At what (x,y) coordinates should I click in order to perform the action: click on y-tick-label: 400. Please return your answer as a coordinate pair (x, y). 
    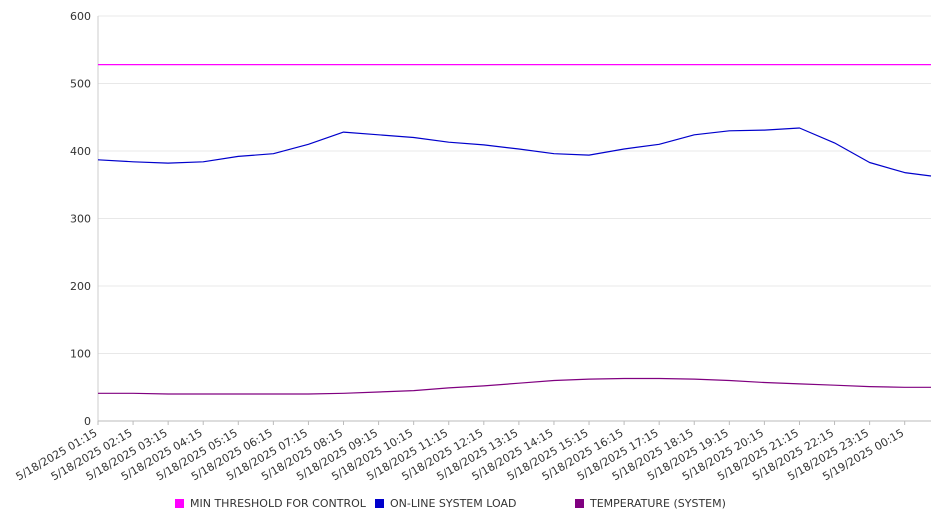
    Looking at the image, I should click on (80, 151).